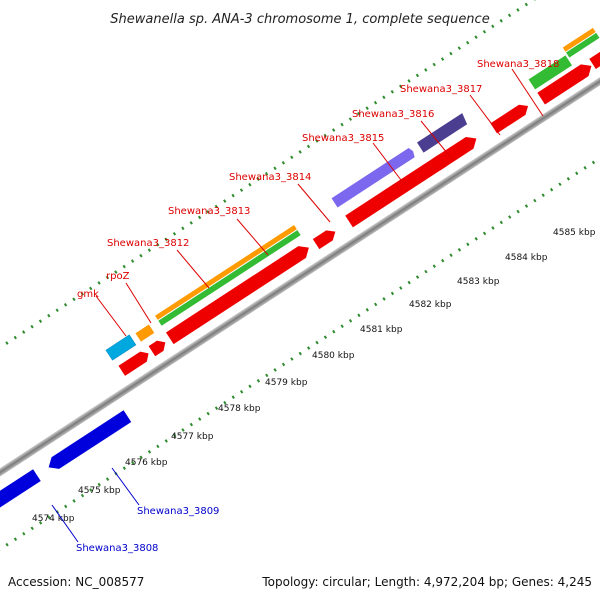 Image resolution: width=600 pixels, height=600 pixels. What do you see at coordinates (393, 114) in the screenshot?
I see `label-3816: Shewana3_3816` at bounding box center [393, 114].